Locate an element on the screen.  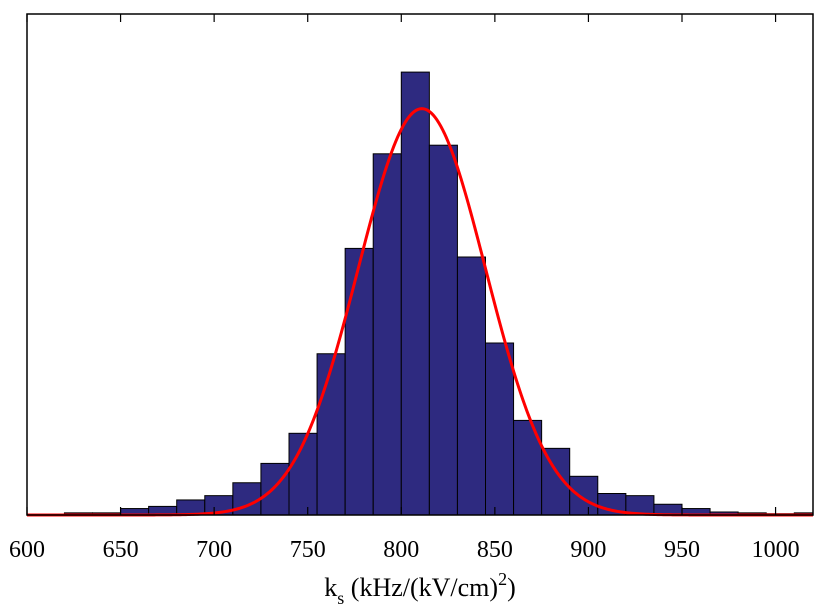
x-tick-label-700: 700 is located at coordinates (214, 550).